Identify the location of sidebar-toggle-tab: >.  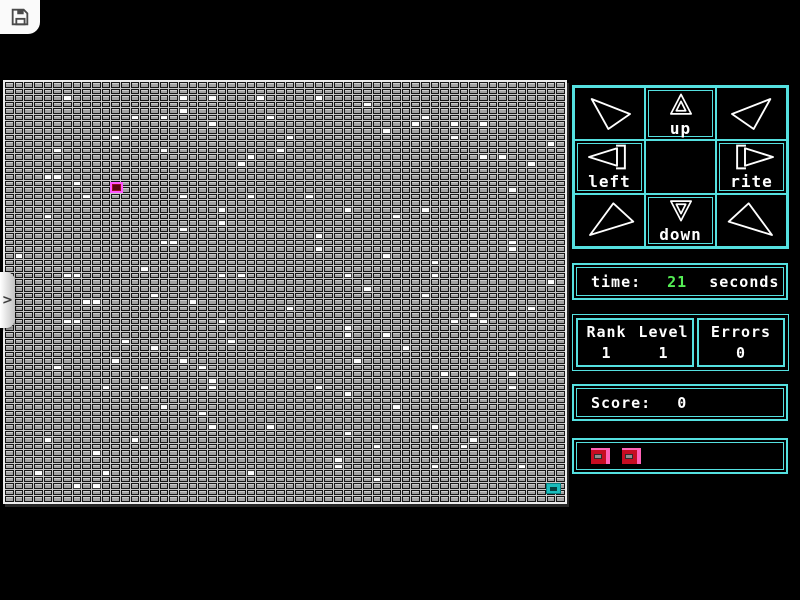
(7, 300).